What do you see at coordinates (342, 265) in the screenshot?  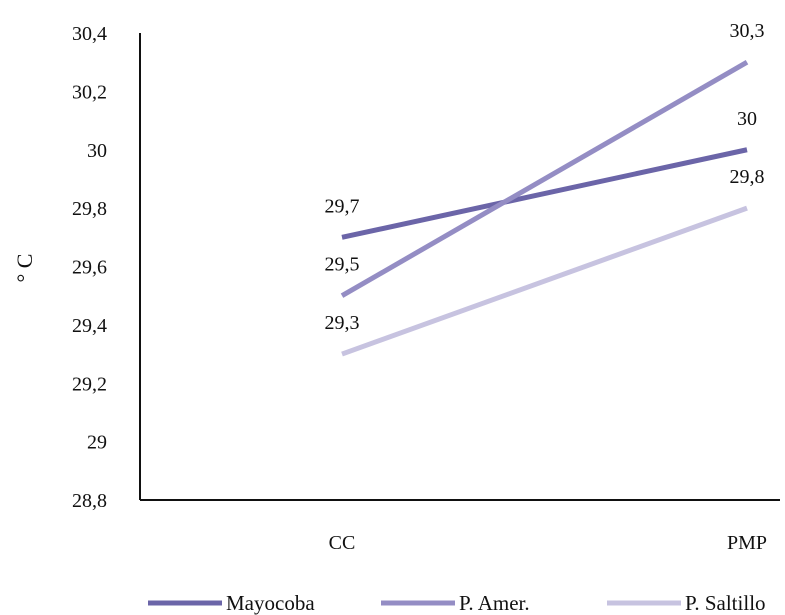 I see `data-label: 29,5` at bounding box center [342, 265].